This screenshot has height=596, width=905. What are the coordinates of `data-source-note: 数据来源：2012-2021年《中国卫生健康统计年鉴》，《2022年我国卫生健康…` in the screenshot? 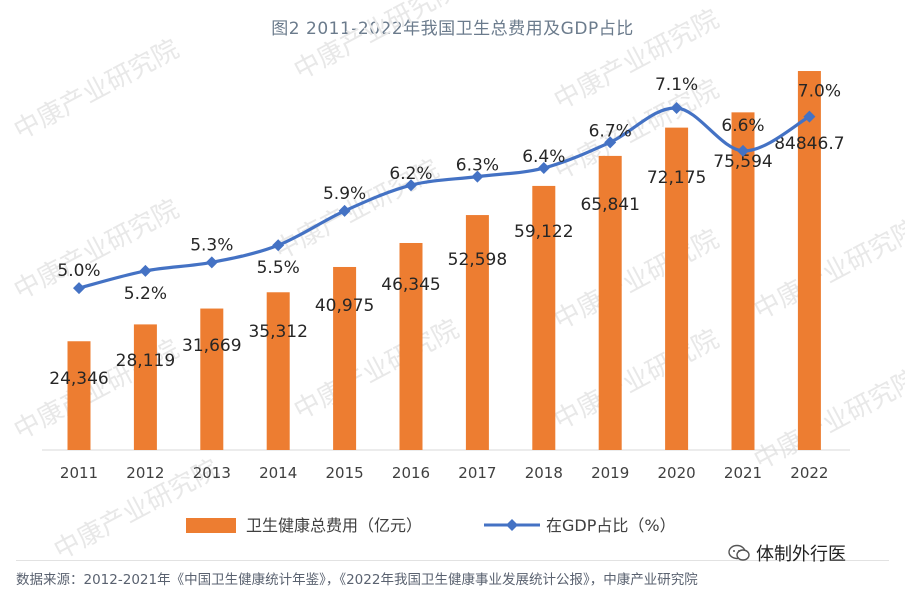 It's located at (357, 580).